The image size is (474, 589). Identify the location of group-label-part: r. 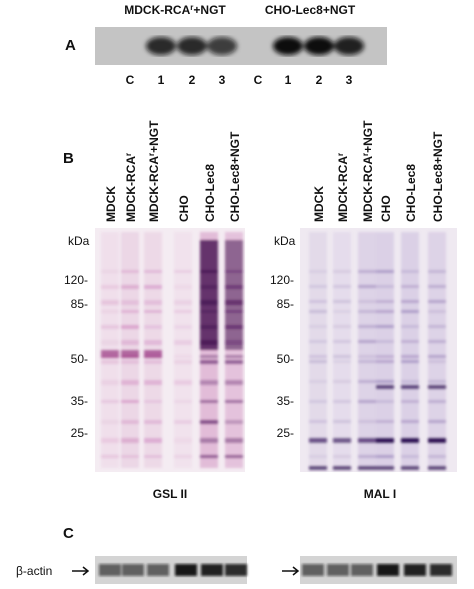
(191, 7).